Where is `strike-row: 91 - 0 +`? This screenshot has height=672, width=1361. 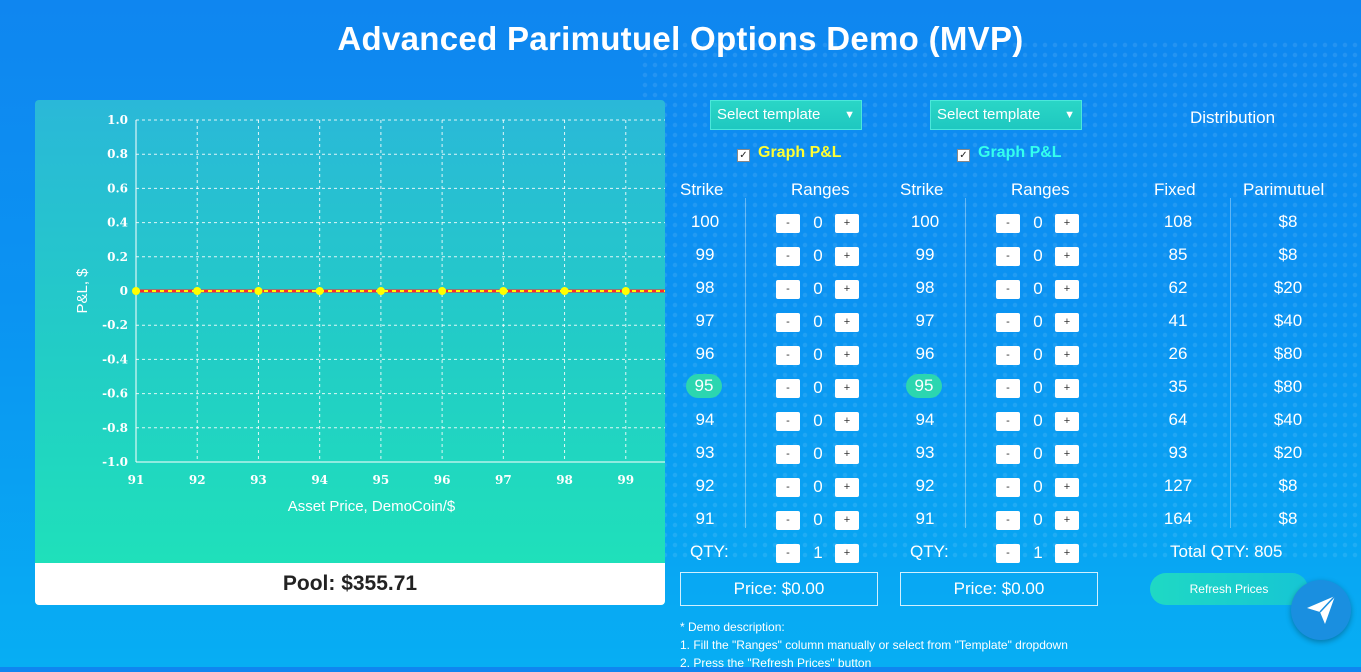
strike-row: 91 - 0 + is located at coordinates (790, 518).